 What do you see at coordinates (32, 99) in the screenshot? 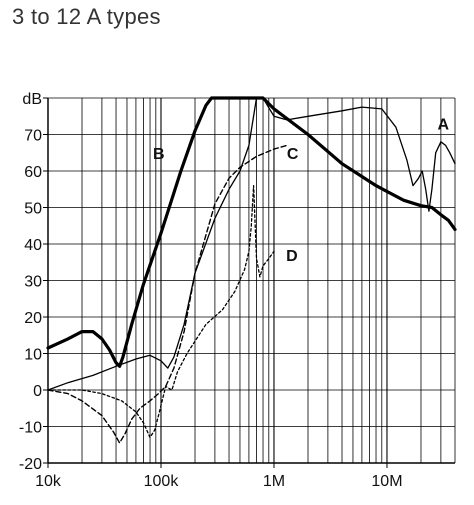
I see `y-tick-label: dB` at bounding box center [32, 99].